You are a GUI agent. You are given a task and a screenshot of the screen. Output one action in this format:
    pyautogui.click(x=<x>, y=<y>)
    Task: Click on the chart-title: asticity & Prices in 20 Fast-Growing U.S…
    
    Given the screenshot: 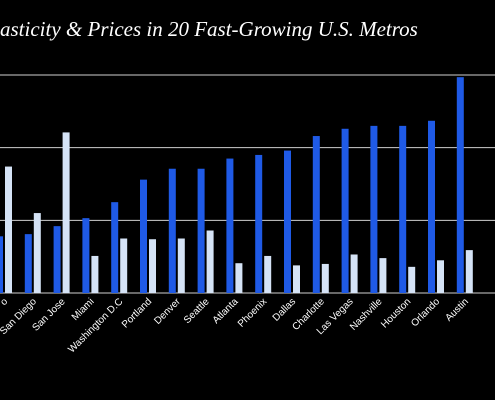 What is the action you would take?
    pyautogui.click(x=209, y=29)
    